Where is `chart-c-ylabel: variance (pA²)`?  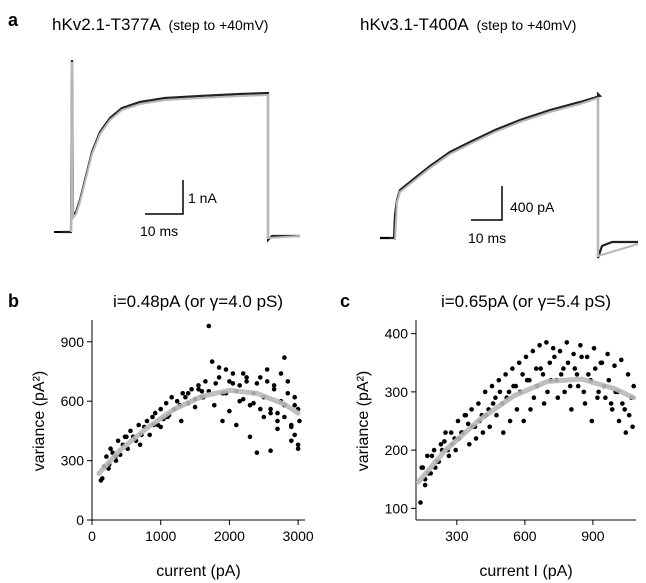 chart-c-ylabel: variance (pA²) is located at coordinates (363, 421).